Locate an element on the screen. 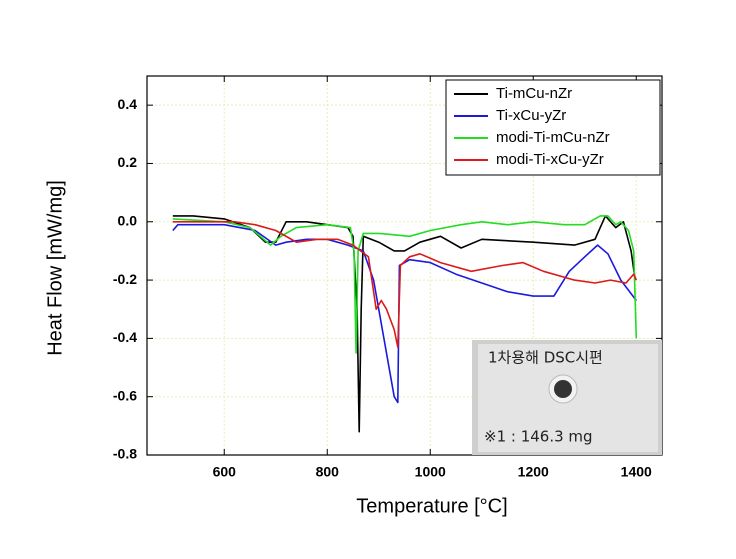  y-tick-label: -0.6 is located at coordinates (125, 395).